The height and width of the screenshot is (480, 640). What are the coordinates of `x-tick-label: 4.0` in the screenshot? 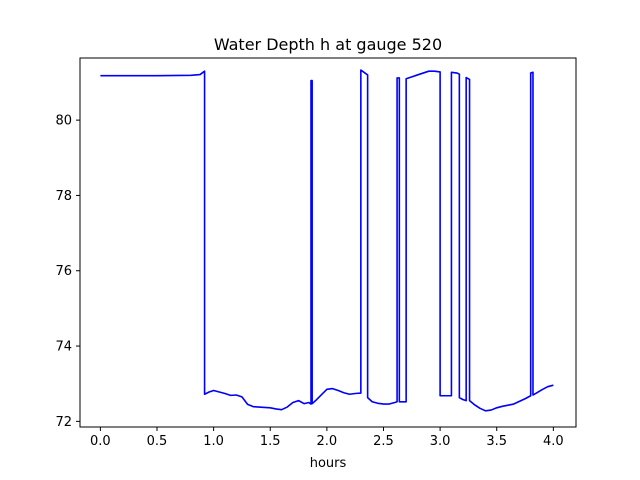 It's located at (553, 441).